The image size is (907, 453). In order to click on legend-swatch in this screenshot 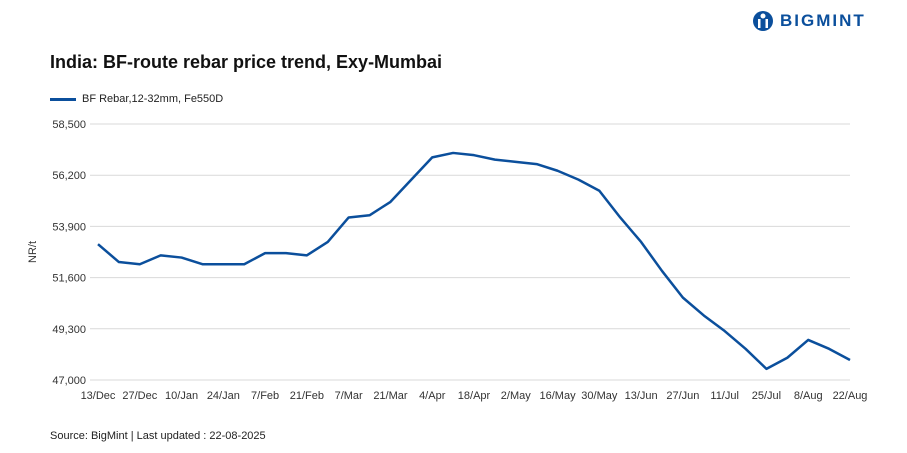, I will do `click(63, 99)`.